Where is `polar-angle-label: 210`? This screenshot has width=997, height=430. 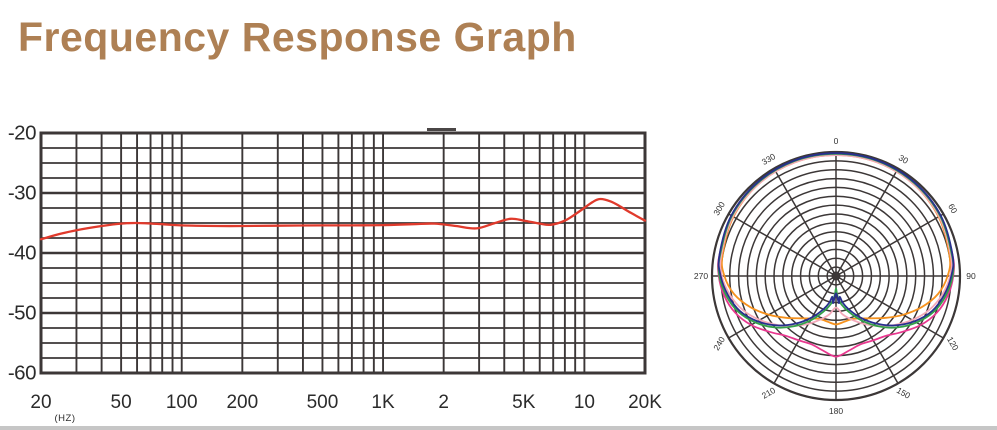 polar-angle-label: 210 is located at coordinates (769, 393).